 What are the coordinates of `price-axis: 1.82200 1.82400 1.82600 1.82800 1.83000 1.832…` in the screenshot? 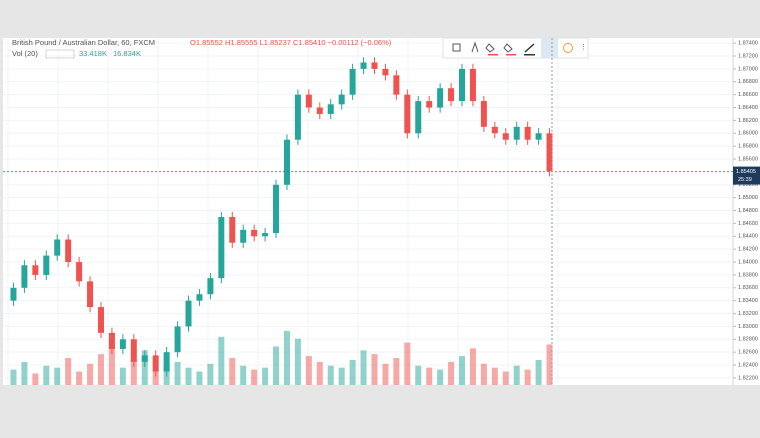 It's located at (745, 211).